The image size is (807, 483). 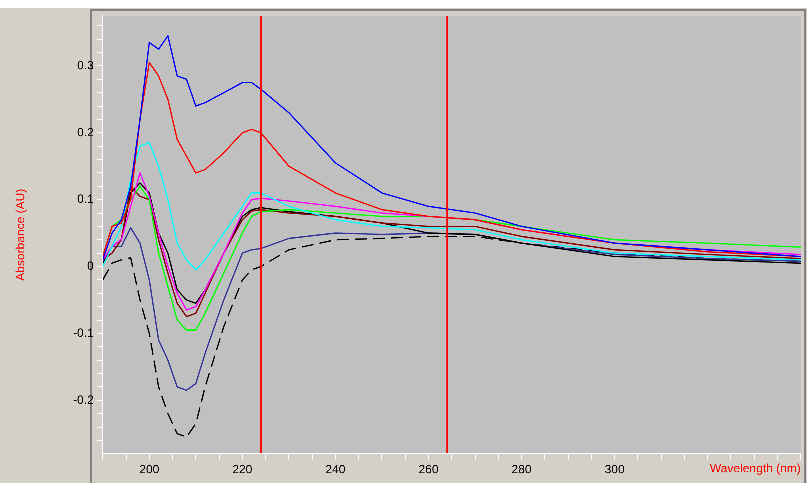 I want to click on x-tick-label: 260, so click(x=429, y=469).